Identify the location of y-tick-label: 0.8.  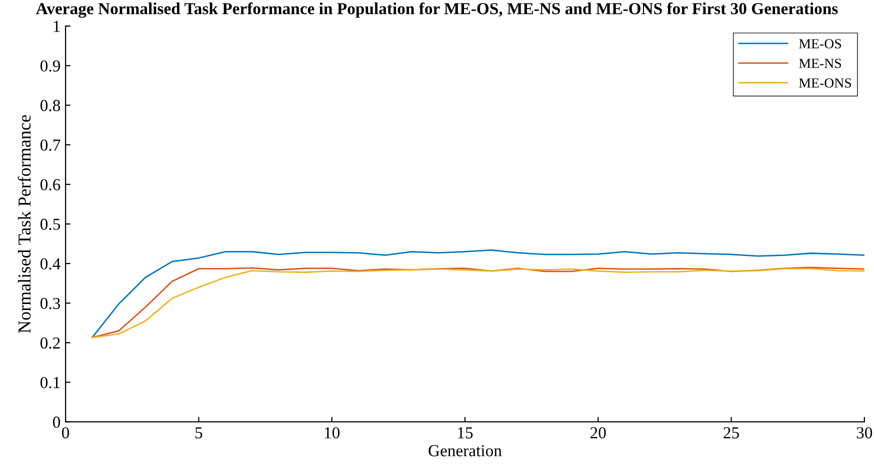
(50, 106).